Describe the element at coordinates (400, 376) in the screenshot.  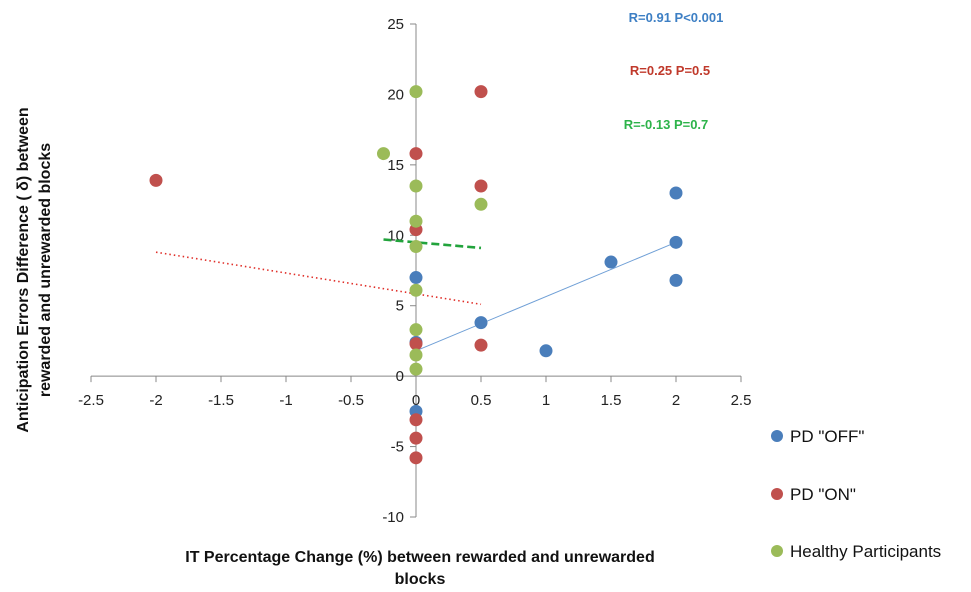
I see `y-tick-label: 0` at that location.